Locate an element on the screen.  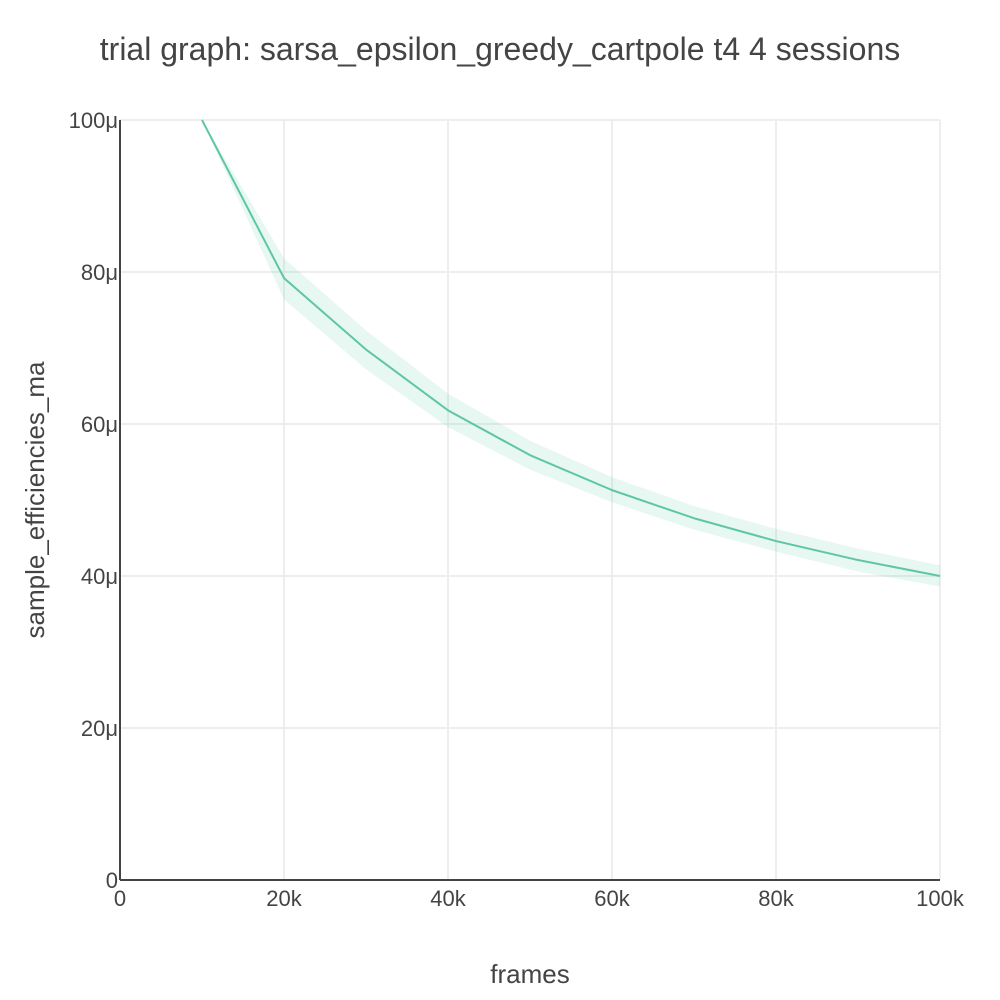
x-tick-label: 100k is located at coordinates (940, 898).